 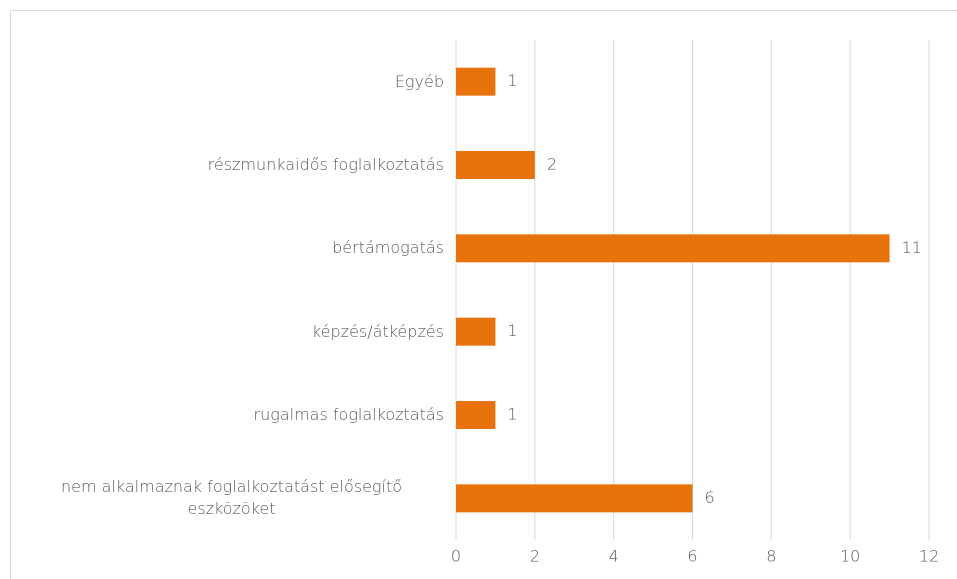 What do you see at coordinates (552, 164) in the screenshot?
I see `data-label: 2` at bounding box center [552, 164].